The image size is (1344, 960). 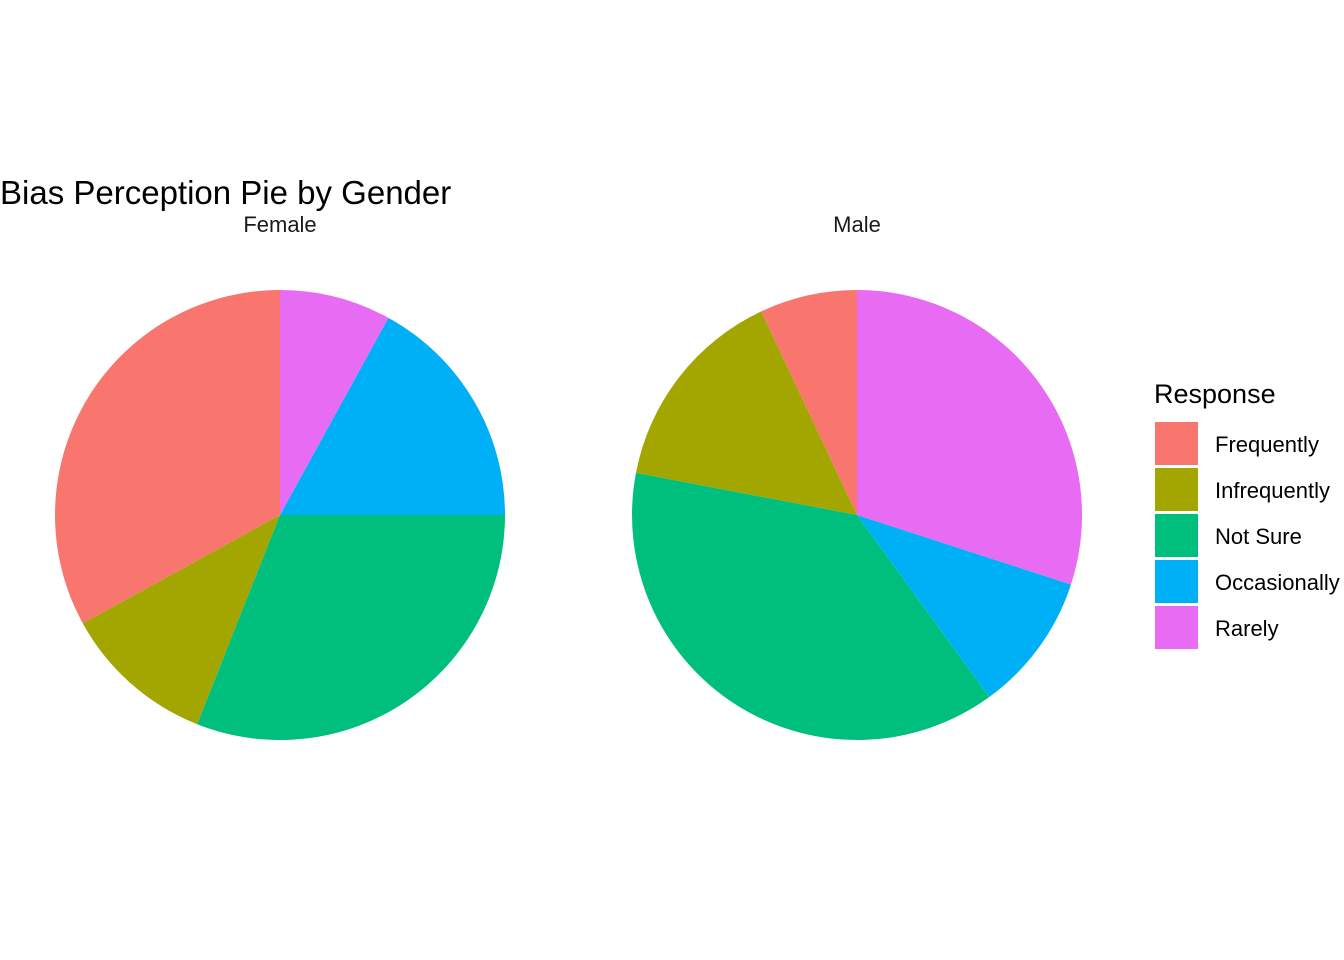 What do you see at coordinates (857, 224) in the screenshot?
I see `facet-label-male: Male` at bounding box center [857, 224].